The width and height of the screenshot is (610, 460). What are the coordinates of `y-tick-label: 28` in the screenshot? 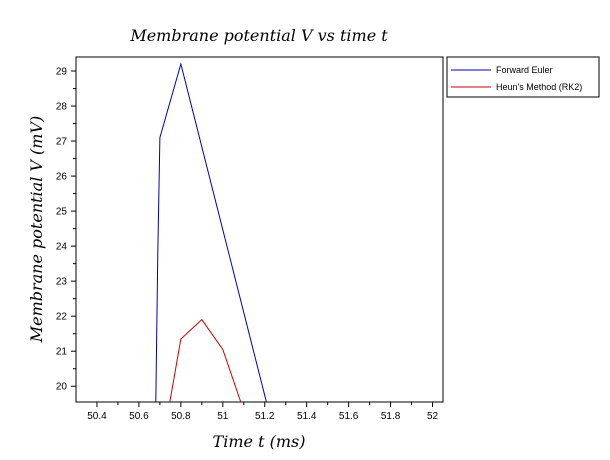 It's located at (62, 107).